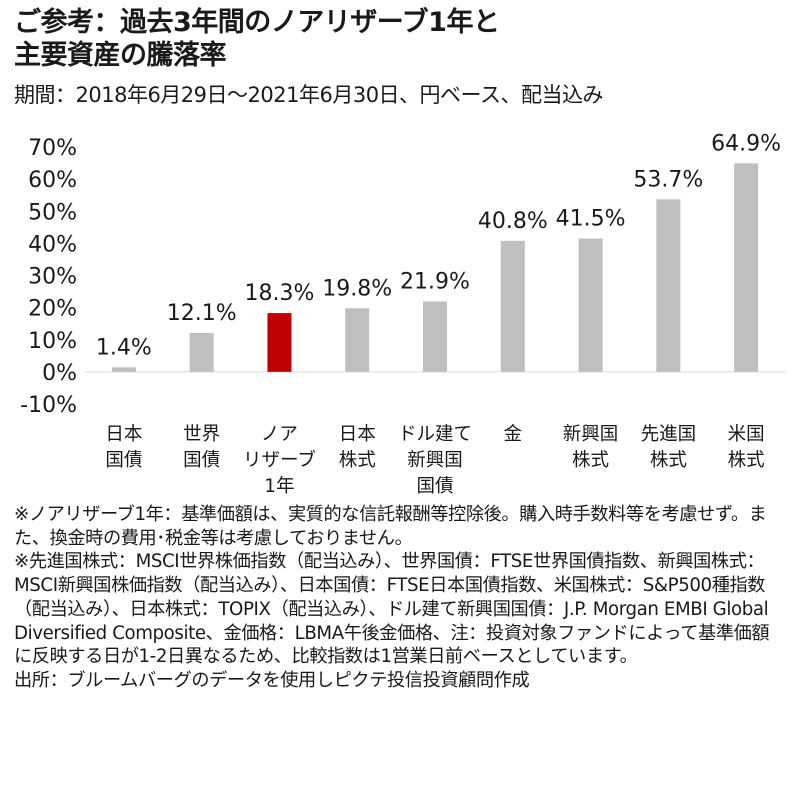  I want to click on y-tick-label: 50%, so click(52, 212).